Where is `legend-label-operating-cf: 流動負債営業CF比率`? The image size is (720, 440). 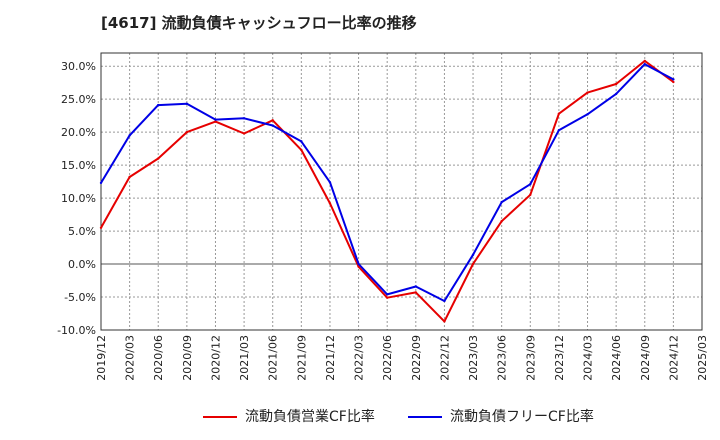 legend-label-operating-cf: 流動負債営業CF比率 is located at coordinates (310, 417).